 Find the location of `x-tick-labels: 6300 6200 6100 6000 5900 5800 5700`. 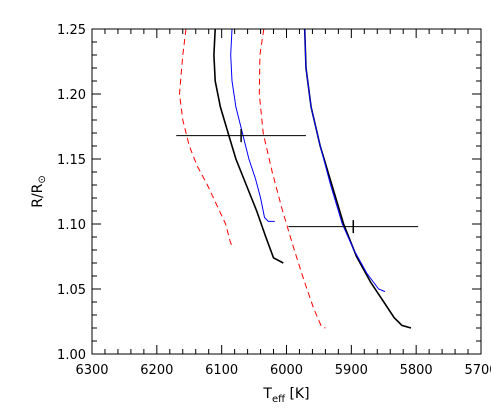

x-tick-labels: 6300 6200 6100 6000 5900 5800 5700 is located at coordinates (283, 370).